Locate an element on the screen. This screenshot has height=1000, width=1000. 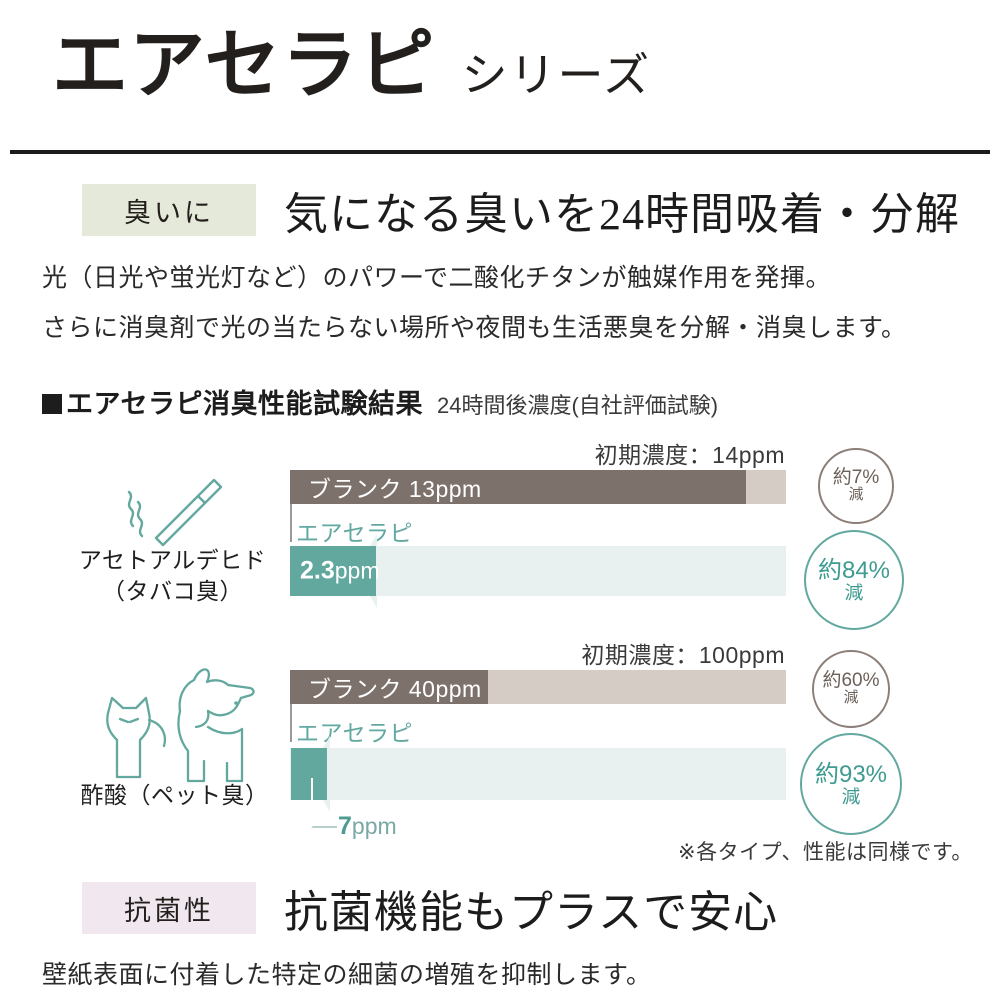
cigarette-icon is located at coordinates (172, 511).